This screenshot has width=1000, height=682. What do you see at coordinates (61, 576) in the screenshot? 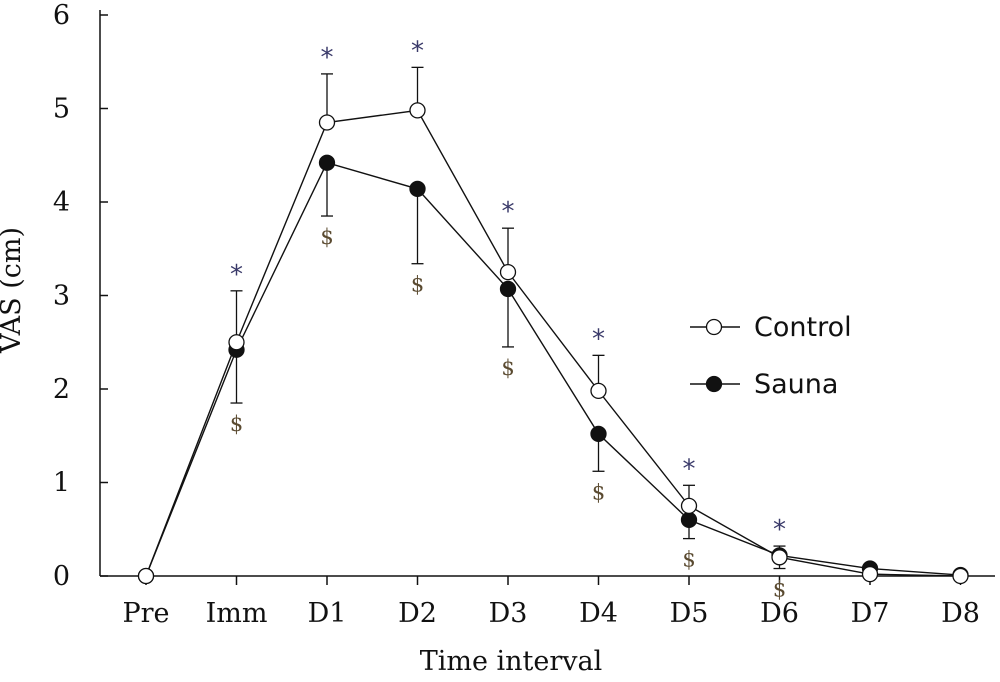
I see `y-tick-label: 0` at bounding box center [61, 576].